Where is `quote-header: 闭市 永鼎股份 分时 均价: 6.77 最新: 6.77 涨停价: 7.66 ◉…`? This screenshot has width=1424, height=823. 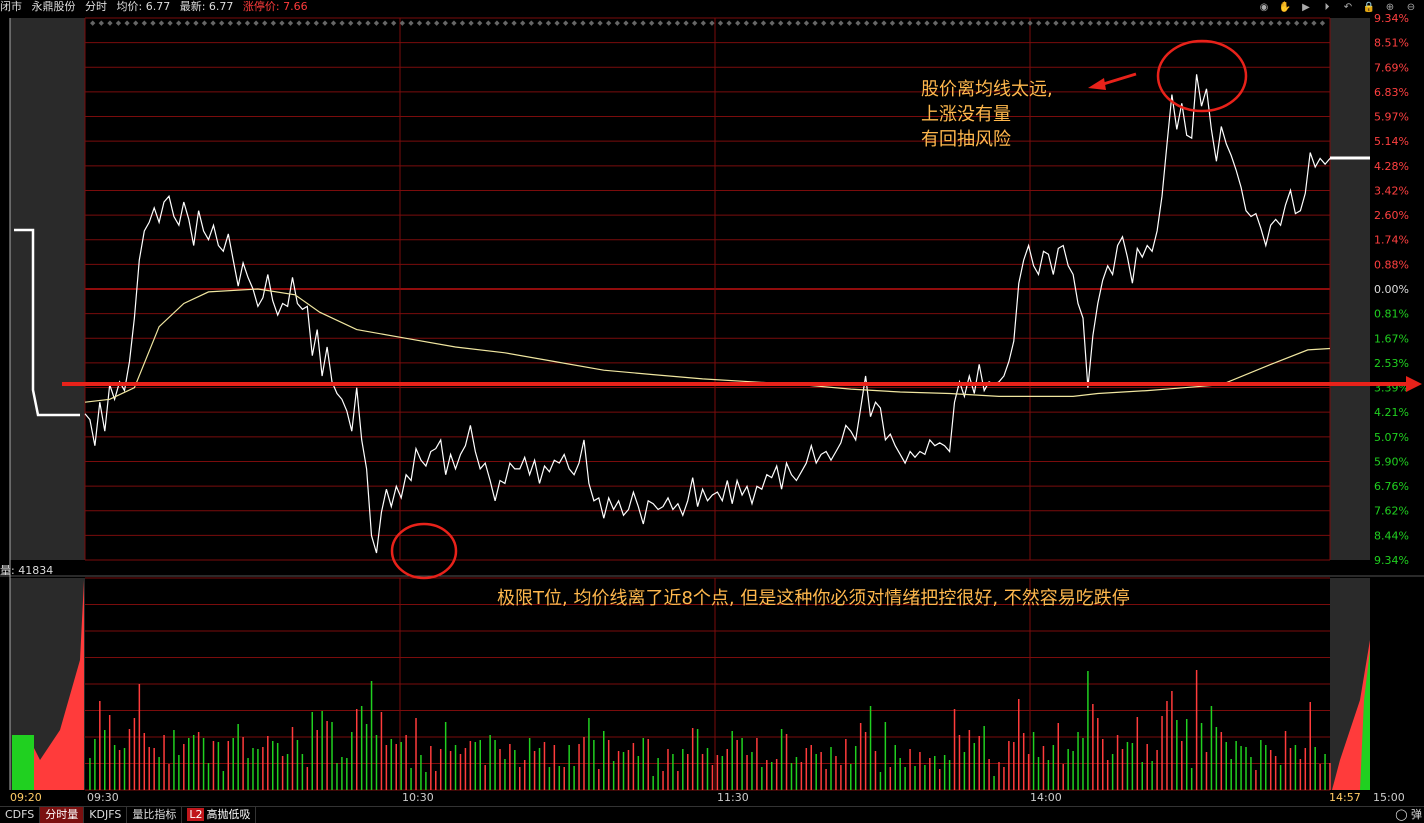
quote-header: 闭市 永鼎股份 分时 均价: 6.77 最新: 6.77 涨停价: 7.66 ◉… is located at coordinates (712, 7).